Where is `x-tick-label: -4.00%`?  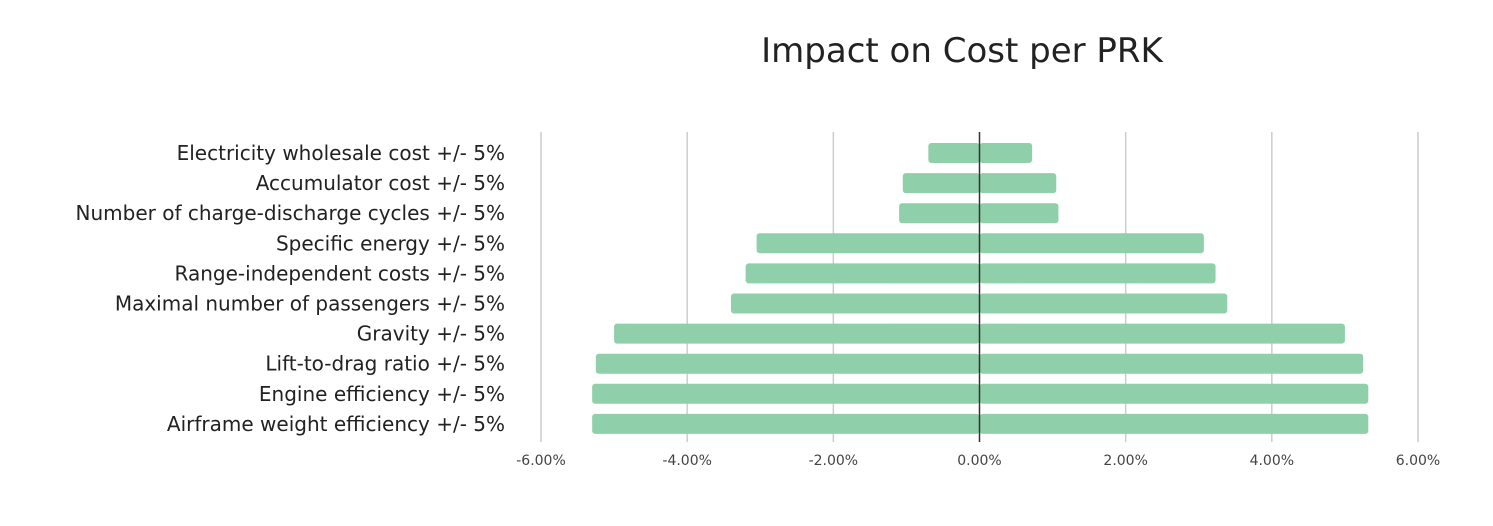
x-tick-label: -4.00% is located at coordinates (687, 461).